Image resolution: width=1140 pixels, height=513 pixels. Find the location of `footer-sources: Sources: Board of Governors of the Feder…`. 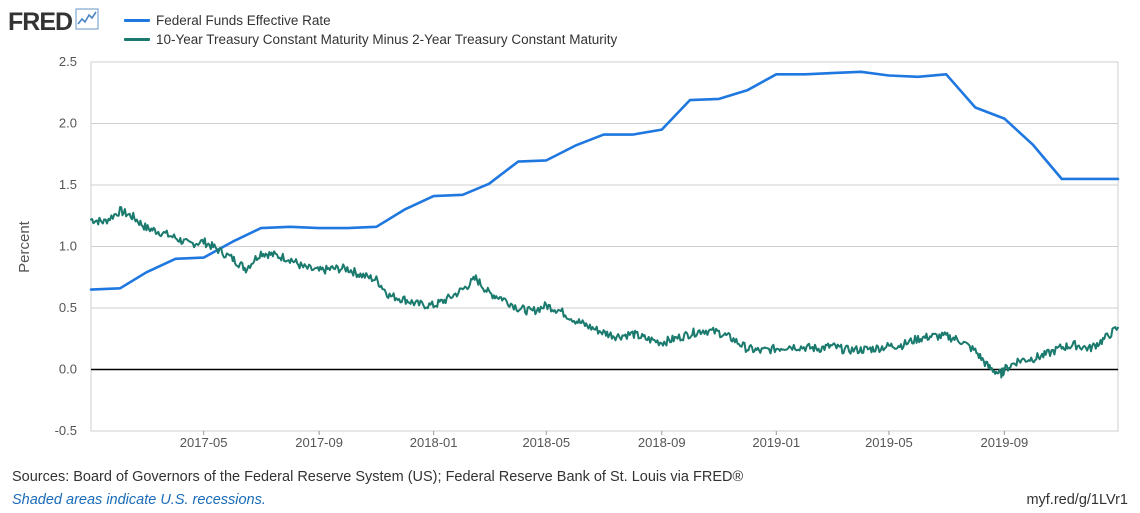

footer-sources: Sources: Board of Governors of the Feder… is located at coordinates (378, 477).